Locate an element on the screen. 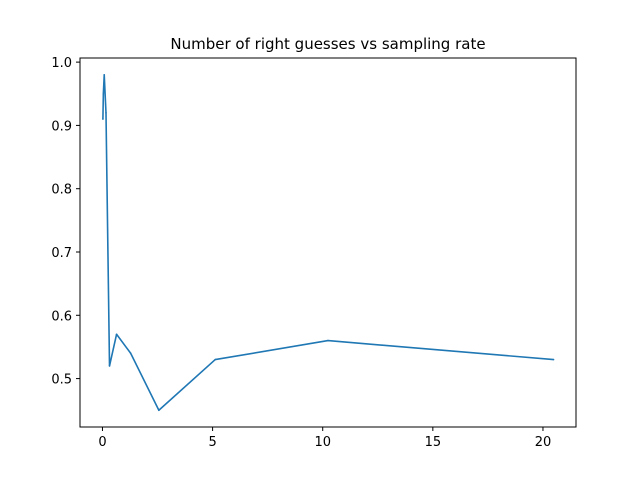  y-tick-label: 0.6 is located at coordinates (61, 316).